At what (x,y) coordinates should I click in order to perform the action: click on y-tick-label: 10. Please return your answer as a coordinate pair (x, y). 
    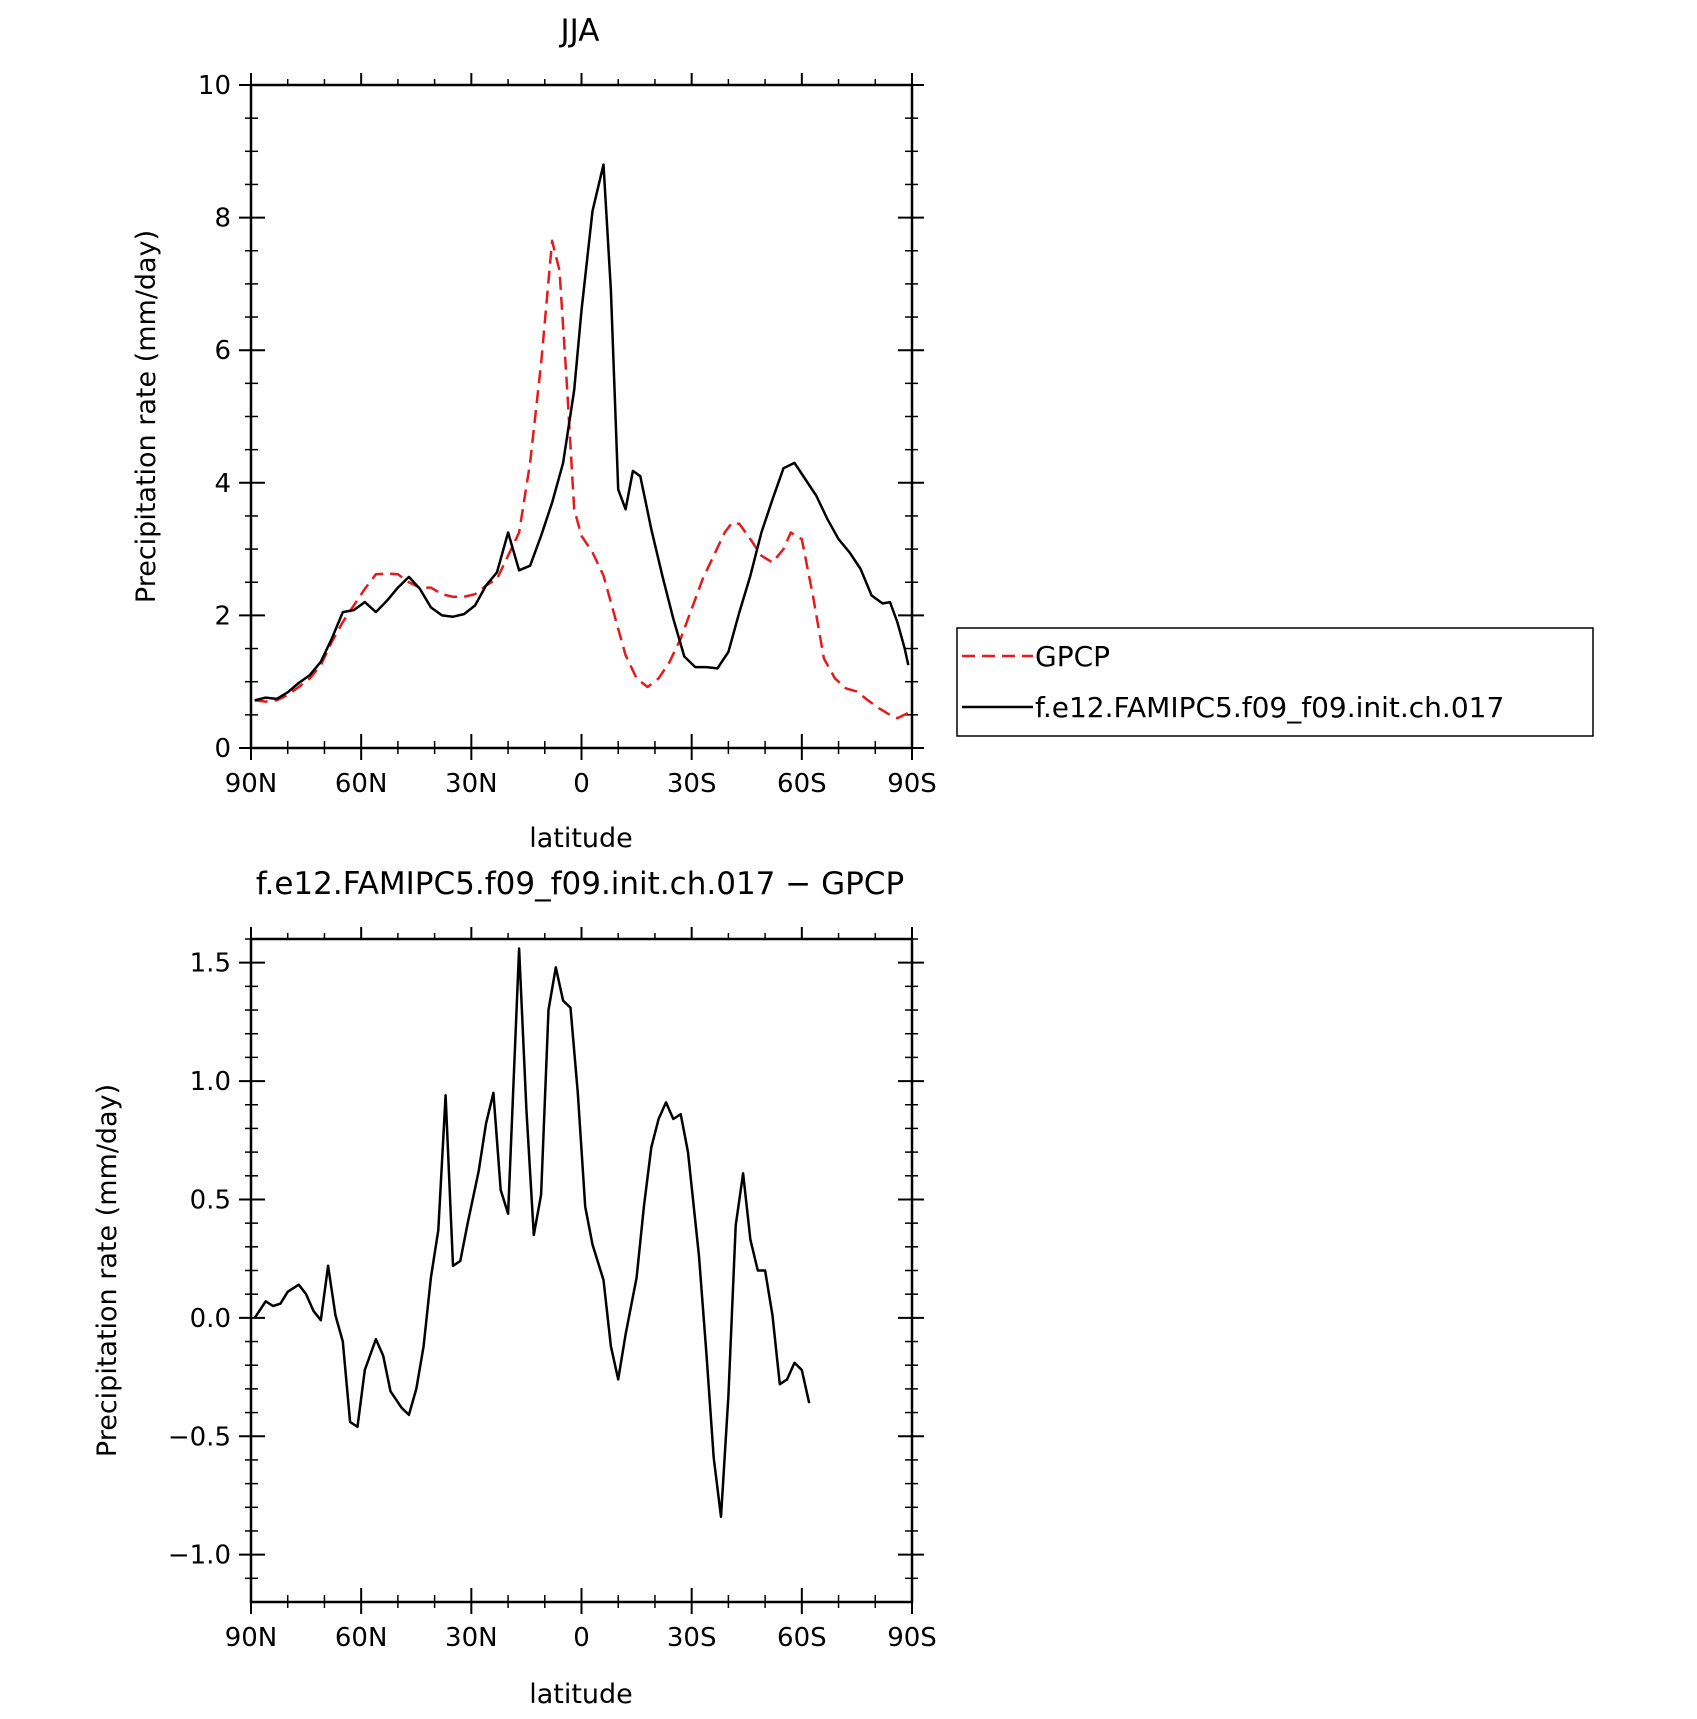
    Looking at the image, I should click on (214, 86).